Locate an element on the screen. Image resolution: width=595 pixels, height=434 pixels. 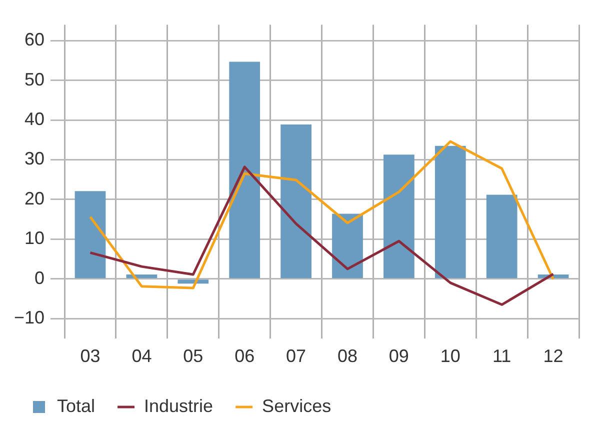
x-tick-label: 06 is located at coordinates (244, 356).